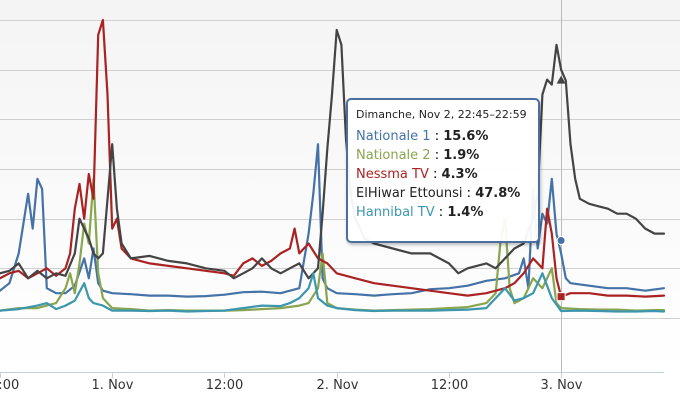  I want to click on tooltip-row-elhiwar-ettounsi: ElHiwar Ettounsi : 47.8%, so click(443, 193).